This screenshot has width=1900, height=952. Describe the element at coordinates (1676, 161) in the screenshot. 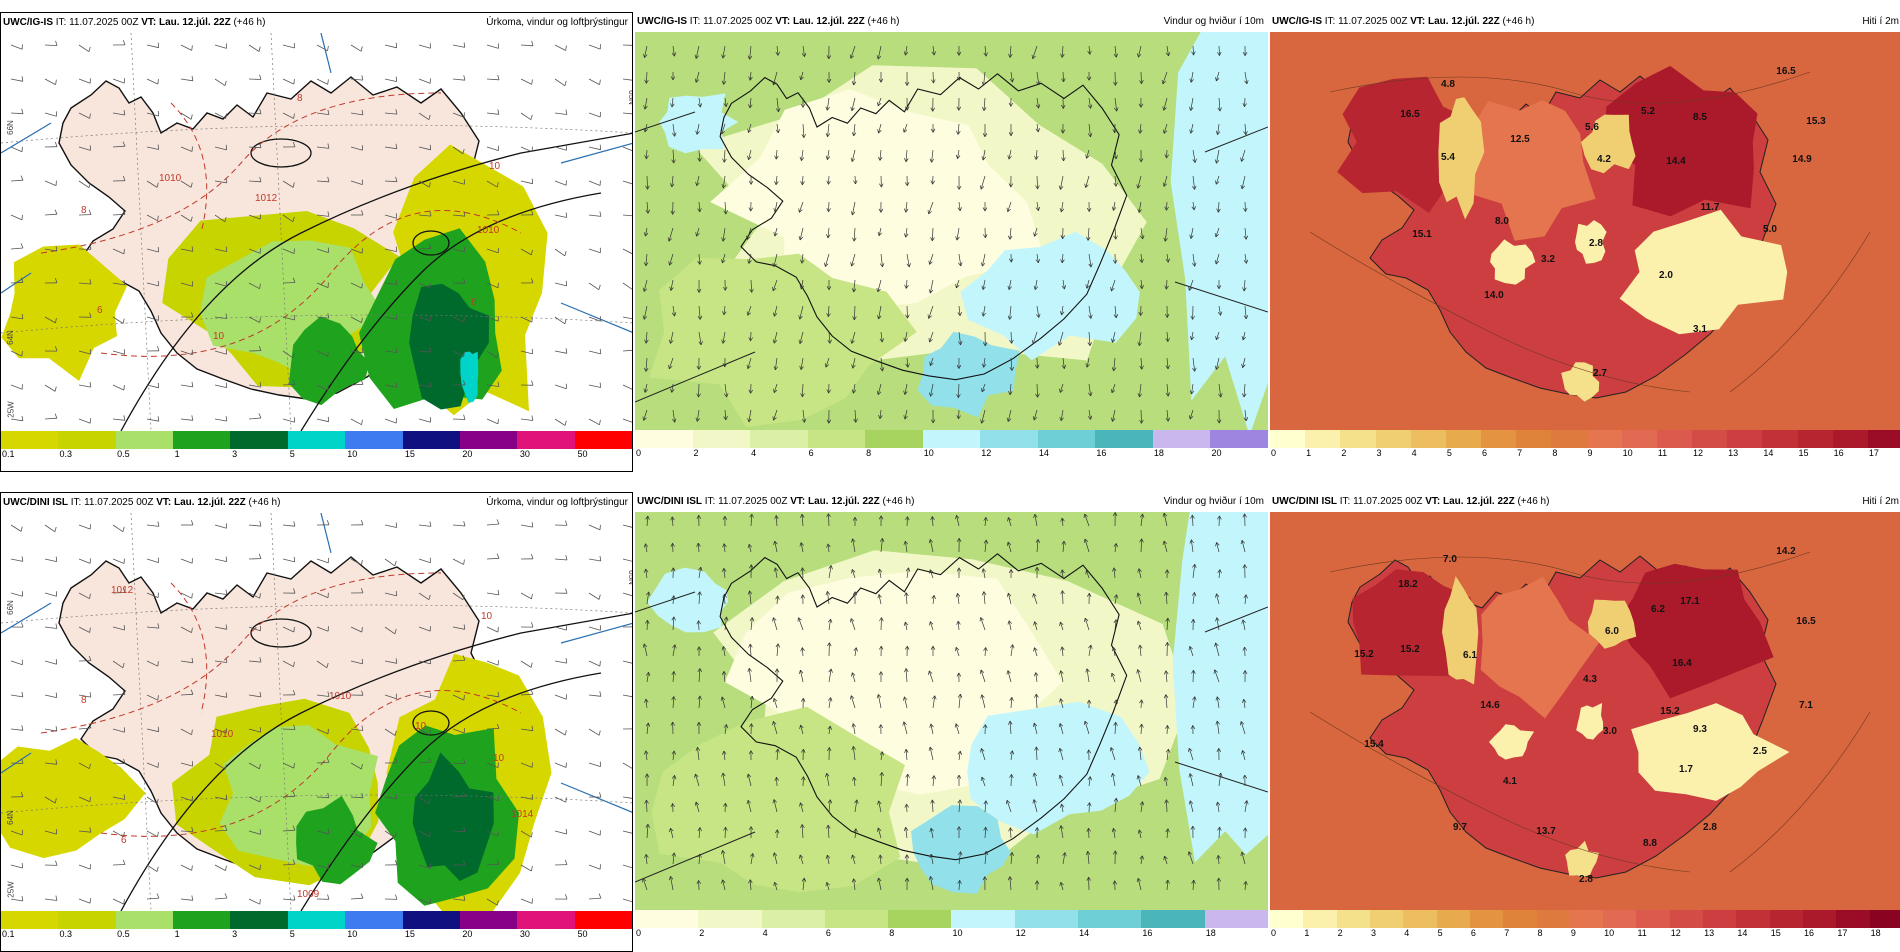

I see `temperature-label: 14.4` at that location.